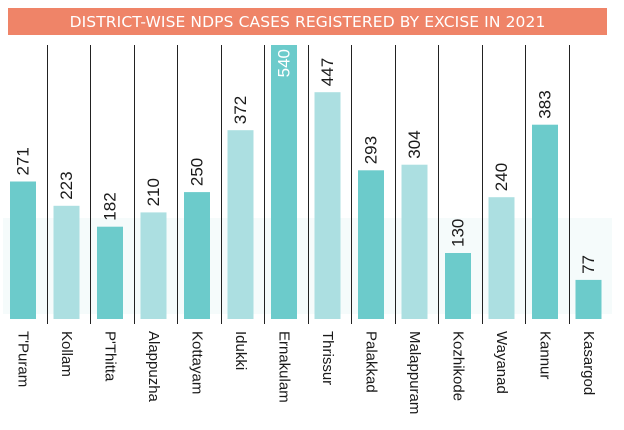  What do you see at coordinates (545, 104) in the screenshot?
I see `bar-value-label: 383` at bounding box center [545, 104].